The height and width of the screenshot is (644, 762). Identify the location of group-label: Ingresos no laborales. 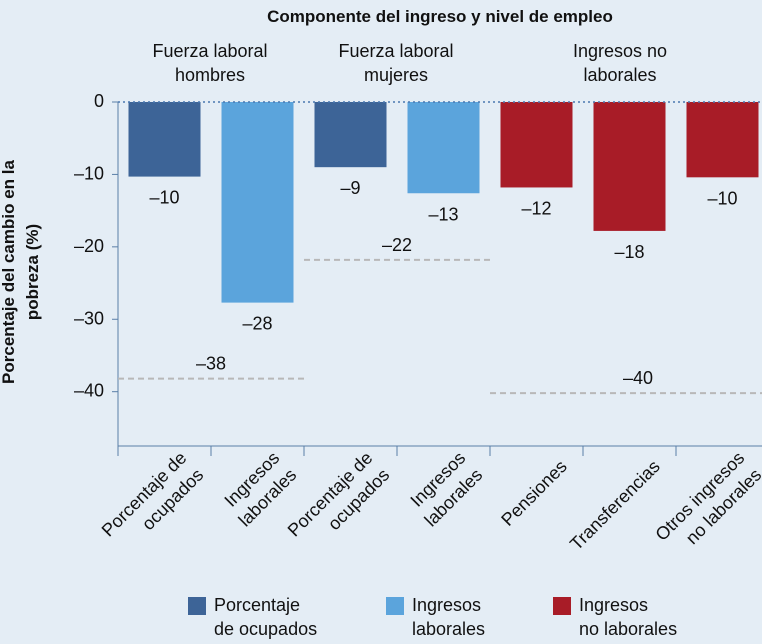
(620, 63).